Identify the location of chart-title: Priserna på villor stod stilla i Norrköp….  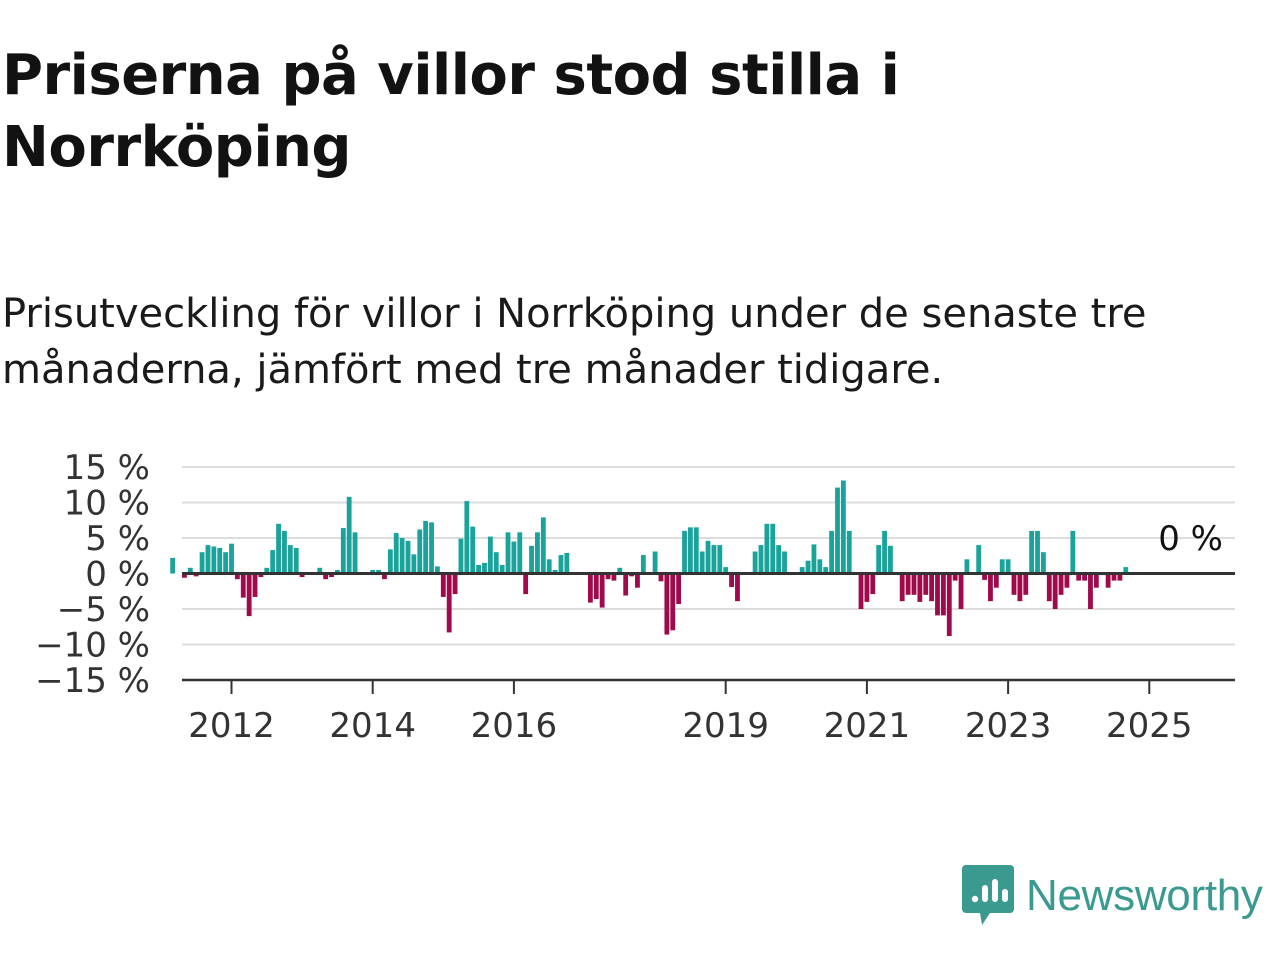
(451, 111).